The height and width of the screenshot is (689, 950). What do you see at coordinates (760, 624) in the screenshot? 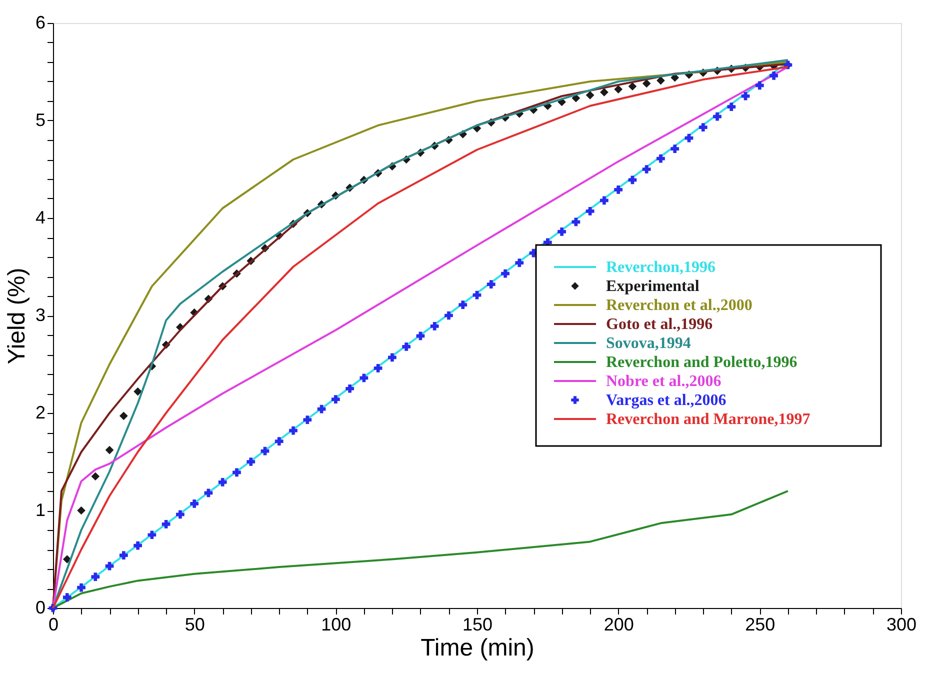
I see `x-tick-label: 250` at bounding box center [760, 624].